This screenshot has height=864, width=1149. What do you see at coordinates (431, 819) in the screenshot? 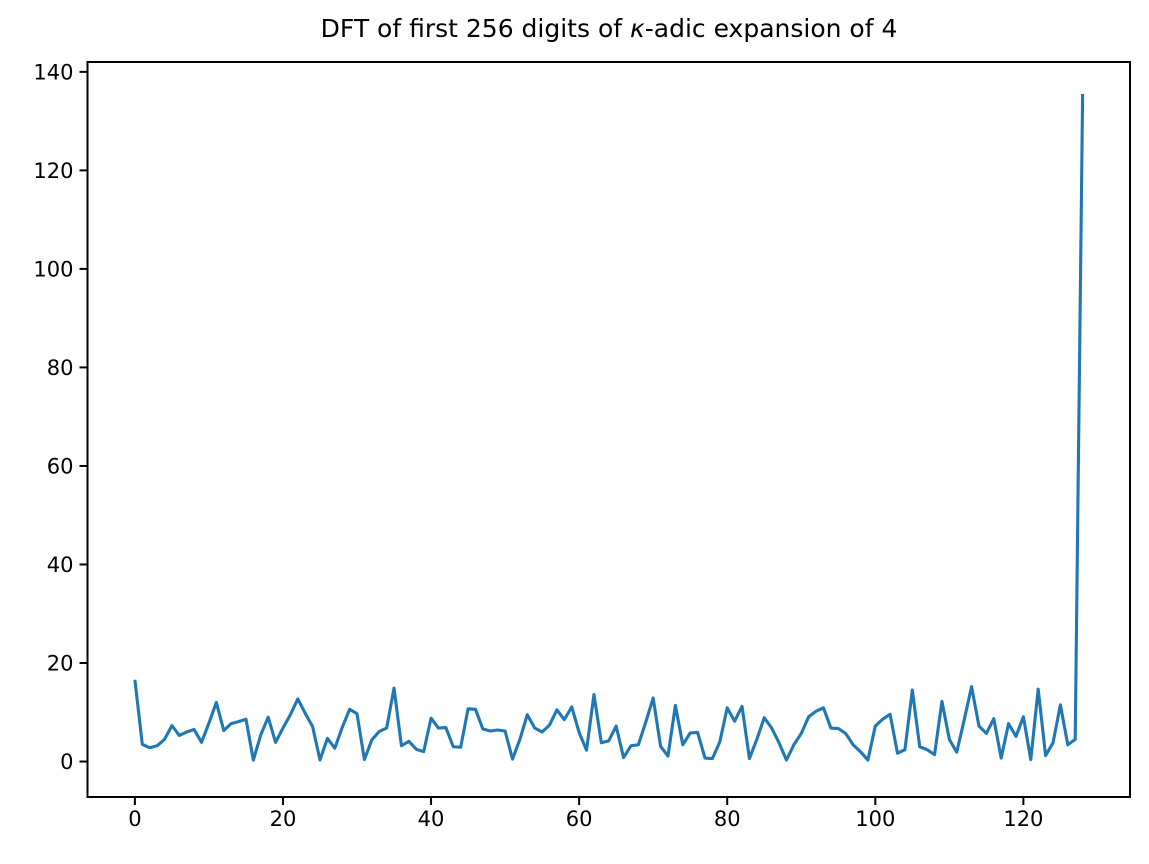
I see `x-axis-tick-label: 40` at bounding box center [431, 819].